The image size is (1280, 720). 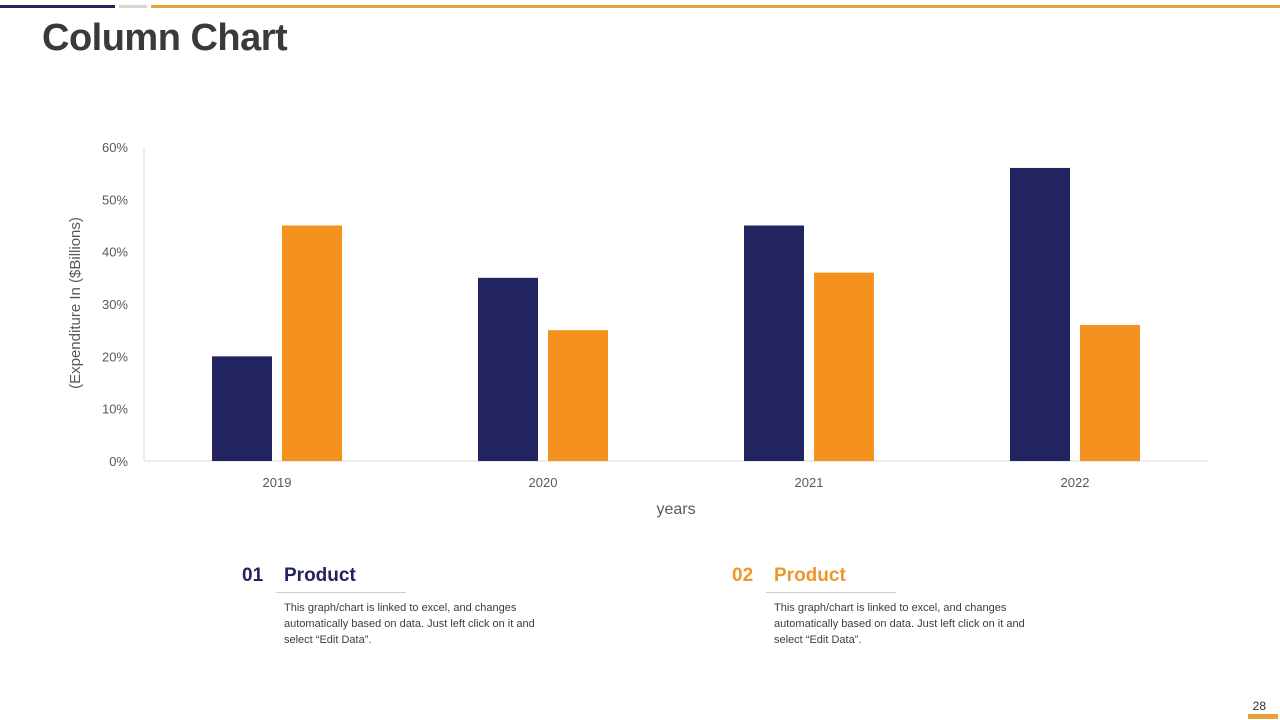 I want to click on y-tick-label: 60%, so click(x=115, y=147).